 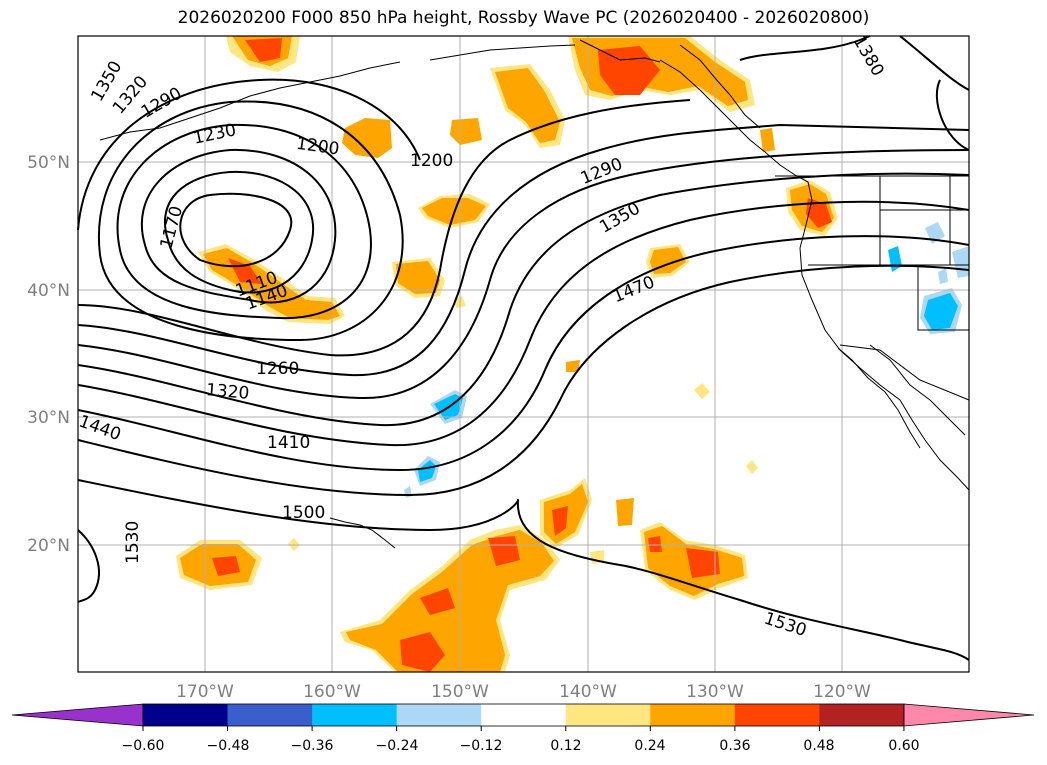 I want to click on colorbar-outline, so click(x=523, y=715).